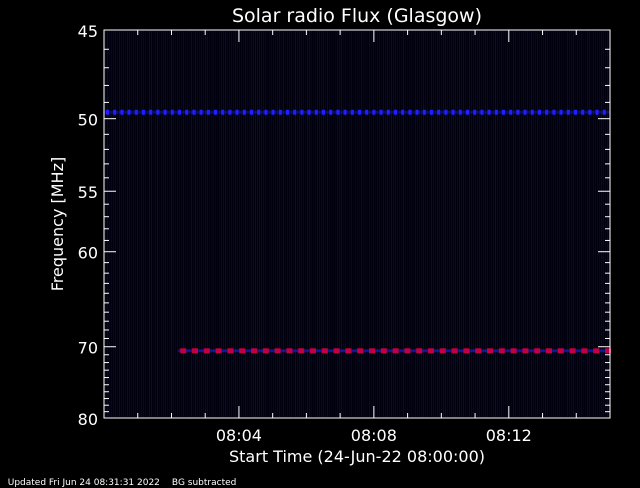 The height and width of the screenshot is (488, 640). I want to click on x-tick-label: 08:04, so click(239, 435).